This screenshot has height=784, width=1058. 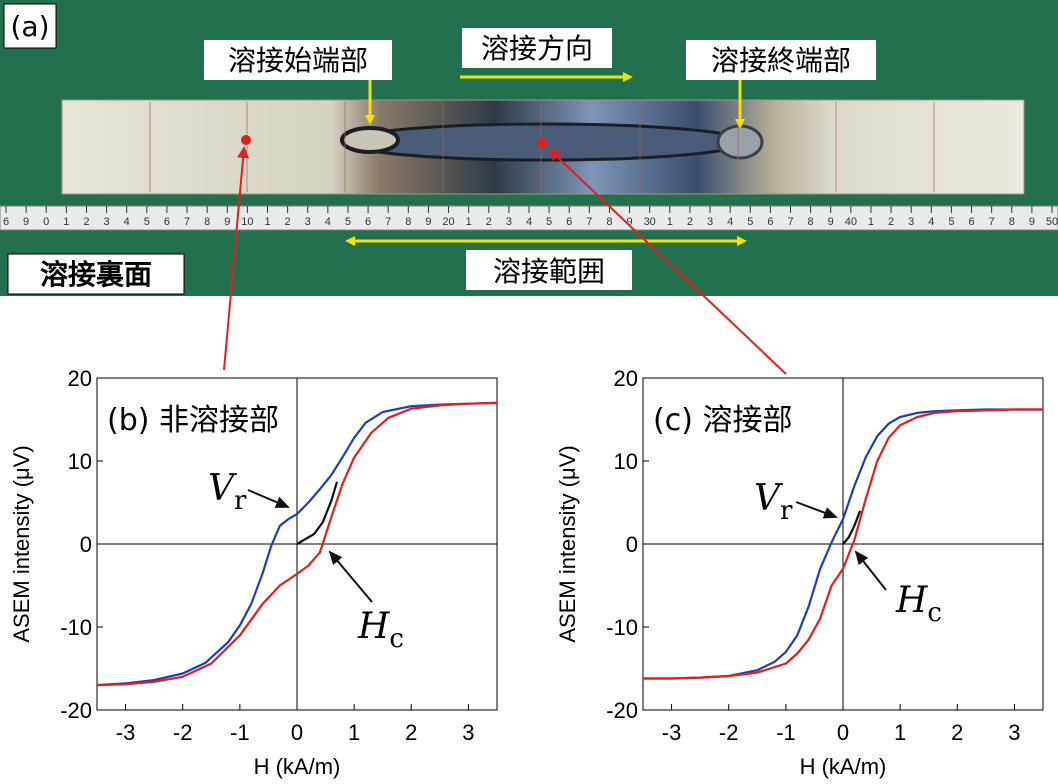 What do you see at coordinates (672, 732) in the screenshot?
I see `x-tick-label: -3` at bounding box center [672, 732].